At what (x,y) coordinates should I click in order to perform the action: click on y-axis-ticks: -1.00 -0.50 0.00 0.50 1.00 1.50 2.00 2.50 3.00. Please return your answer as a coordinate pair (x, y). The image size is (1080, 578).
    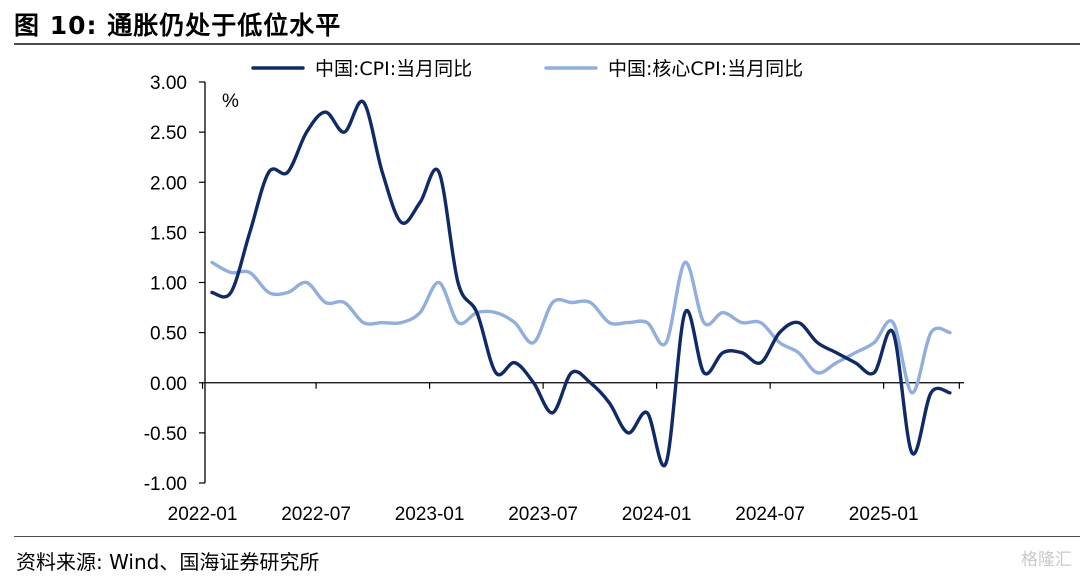
    Looking at the image, I should click on (174, 284).